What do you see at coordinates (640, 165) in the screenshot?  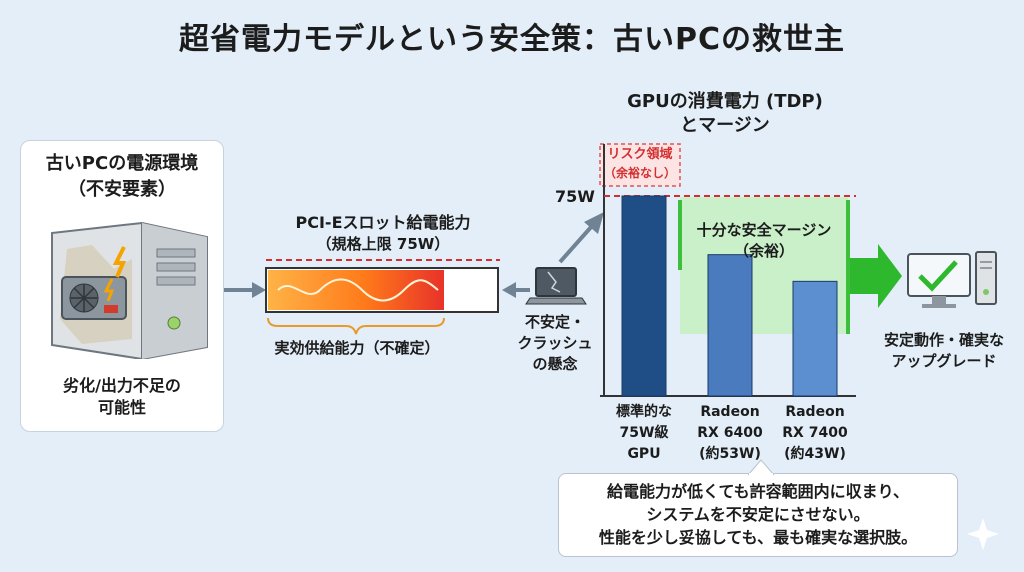 I see `risk-area-box` at bounding box center [640, 165].